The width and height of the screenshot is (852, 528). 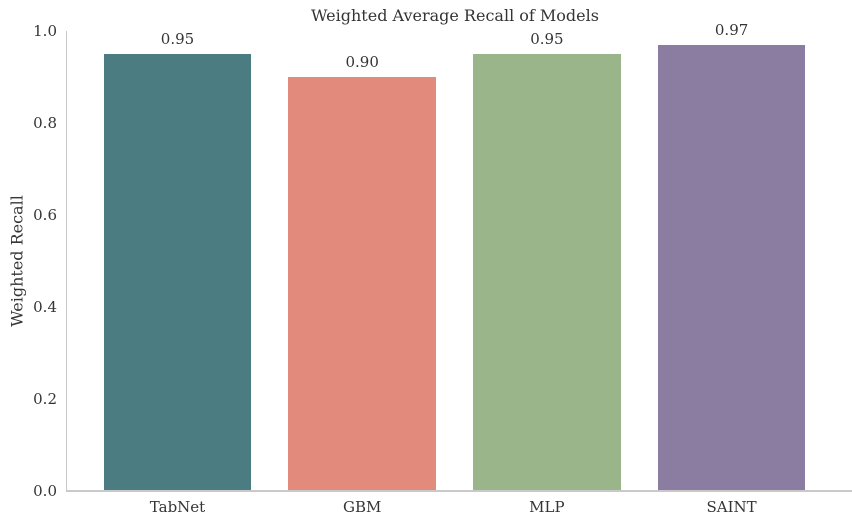 I want to click on y-axis-spine, so click(x=67, y=261).